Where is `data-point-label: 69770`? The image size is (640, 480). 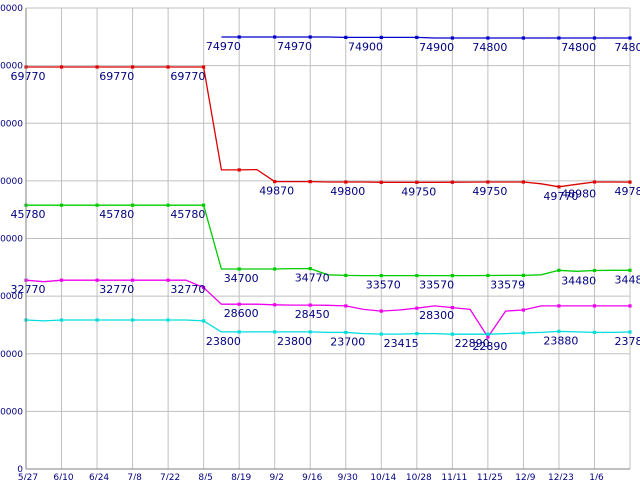
data-point-label: 69770 is located at coordinates (28, 76).